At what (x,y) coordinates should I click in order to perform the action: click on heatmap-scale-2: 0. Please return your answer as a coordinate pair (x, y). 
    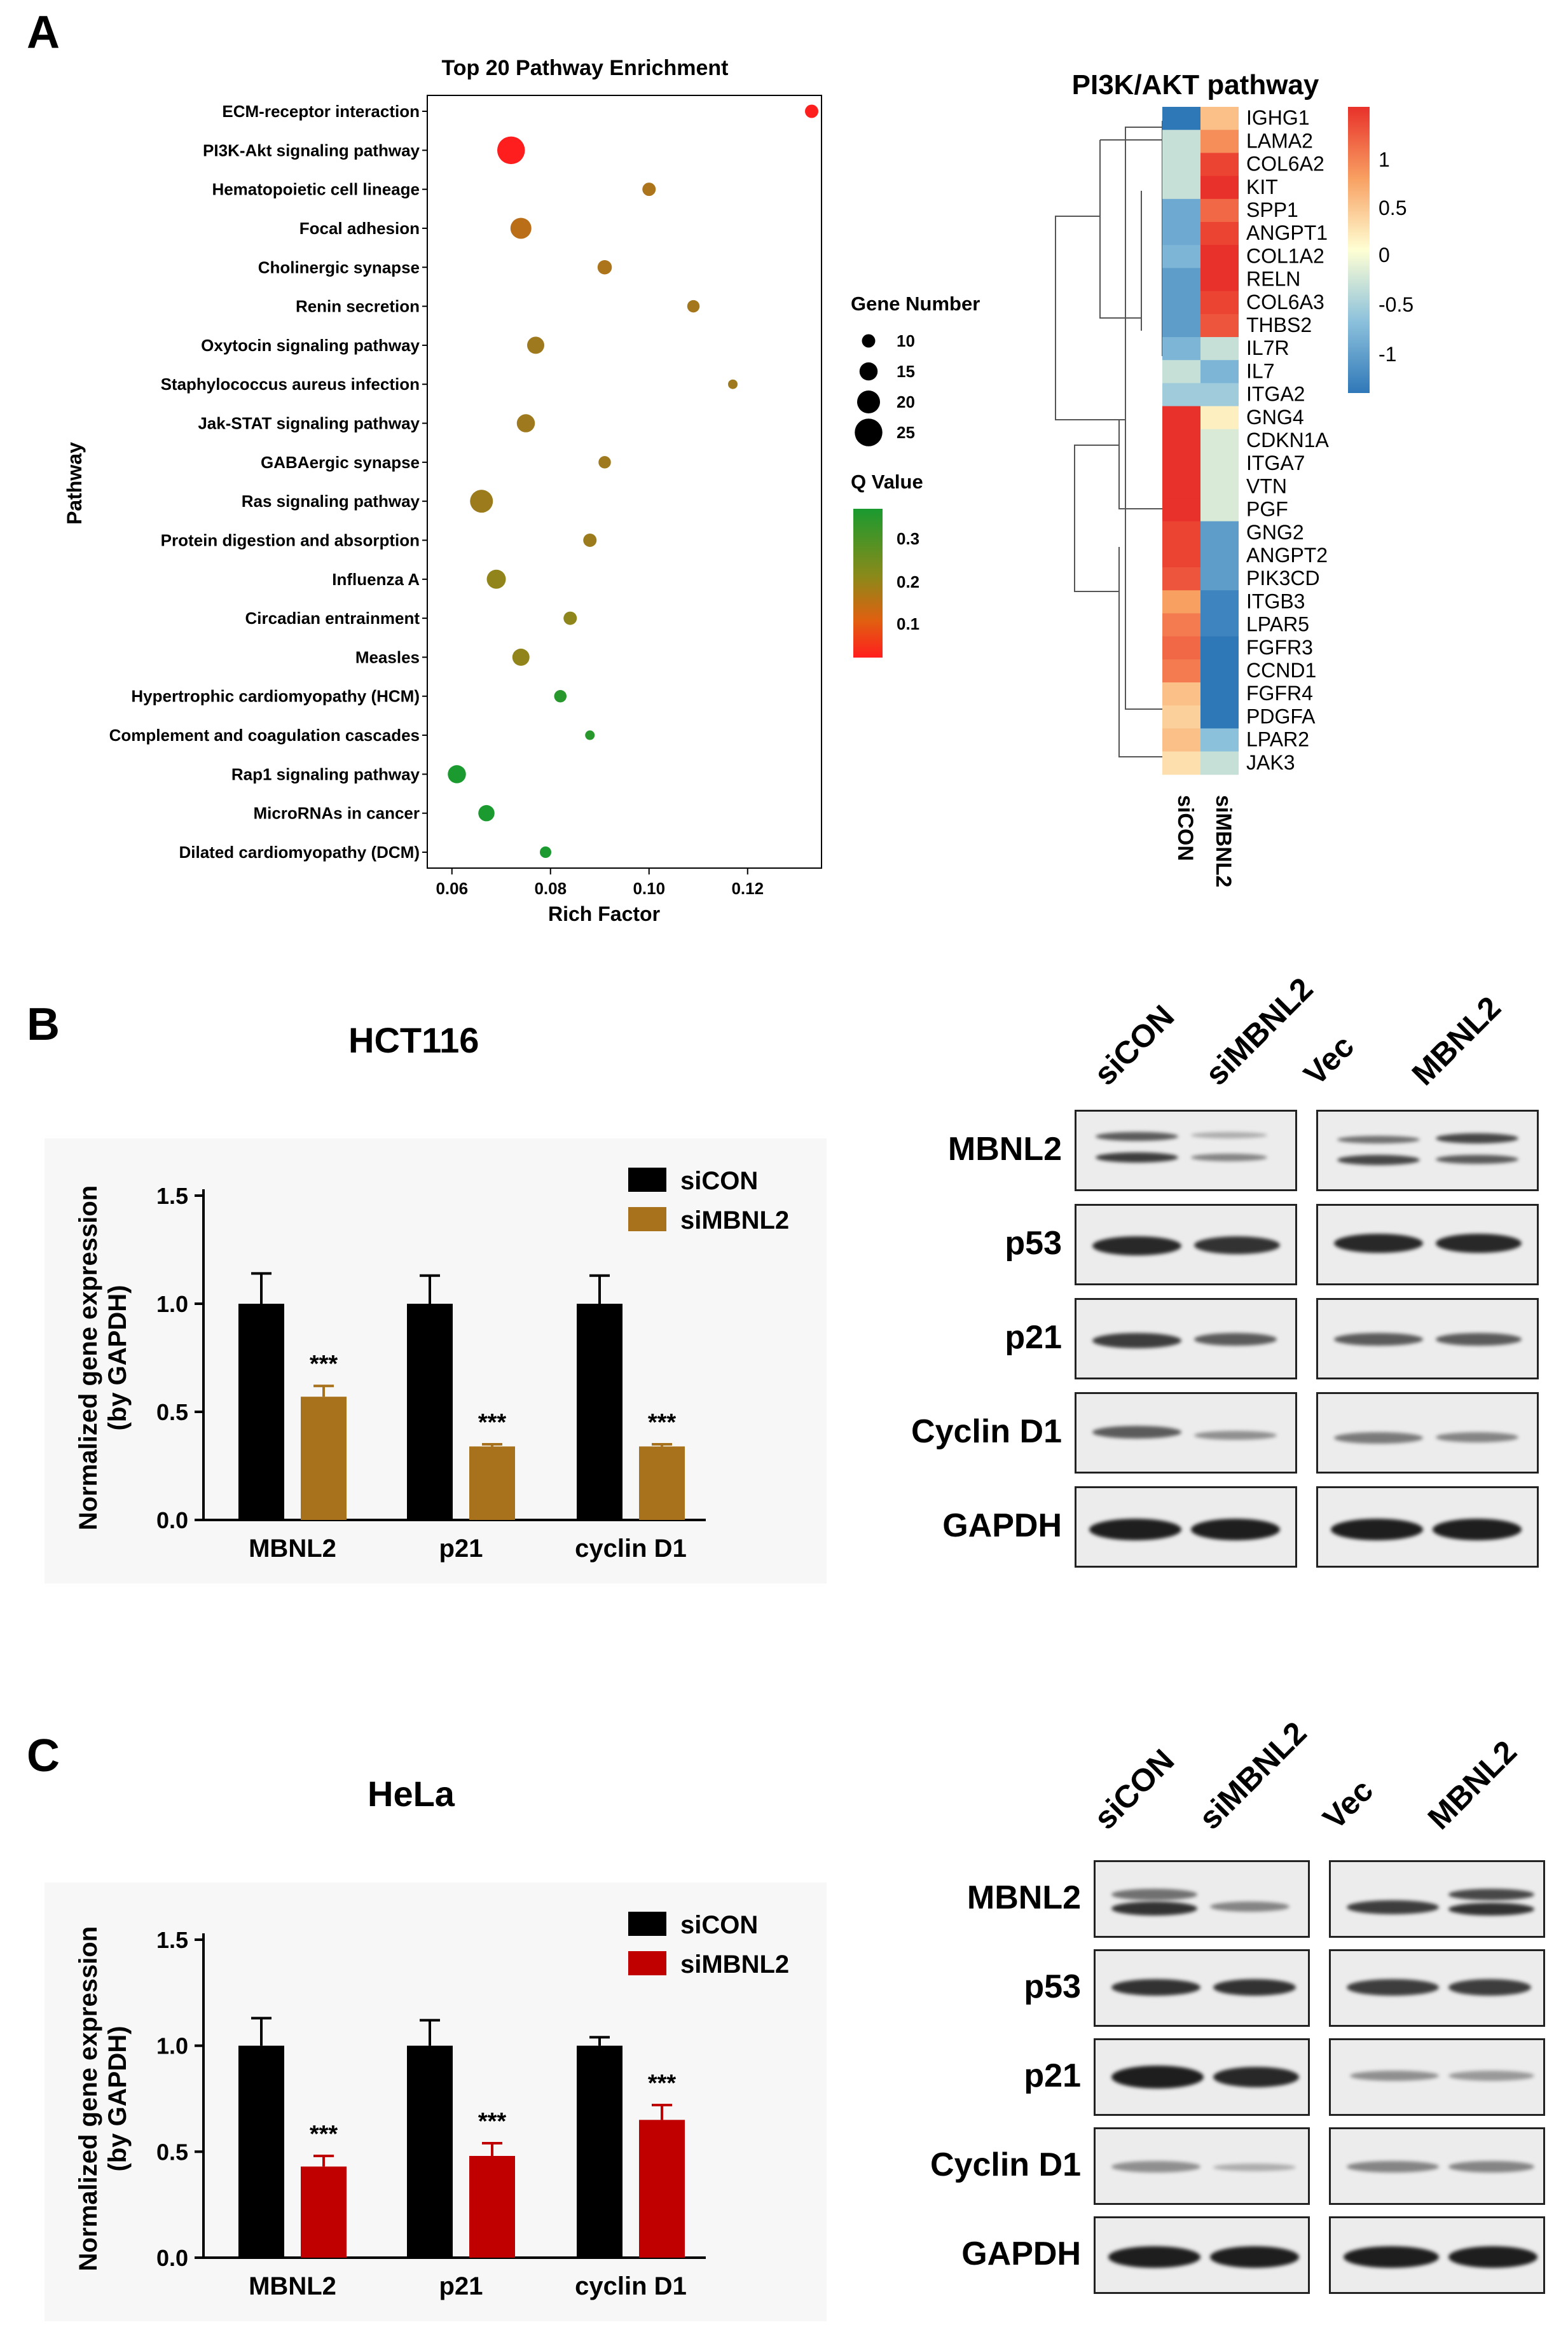
    Looking at the image, I should click on (1384, 255).